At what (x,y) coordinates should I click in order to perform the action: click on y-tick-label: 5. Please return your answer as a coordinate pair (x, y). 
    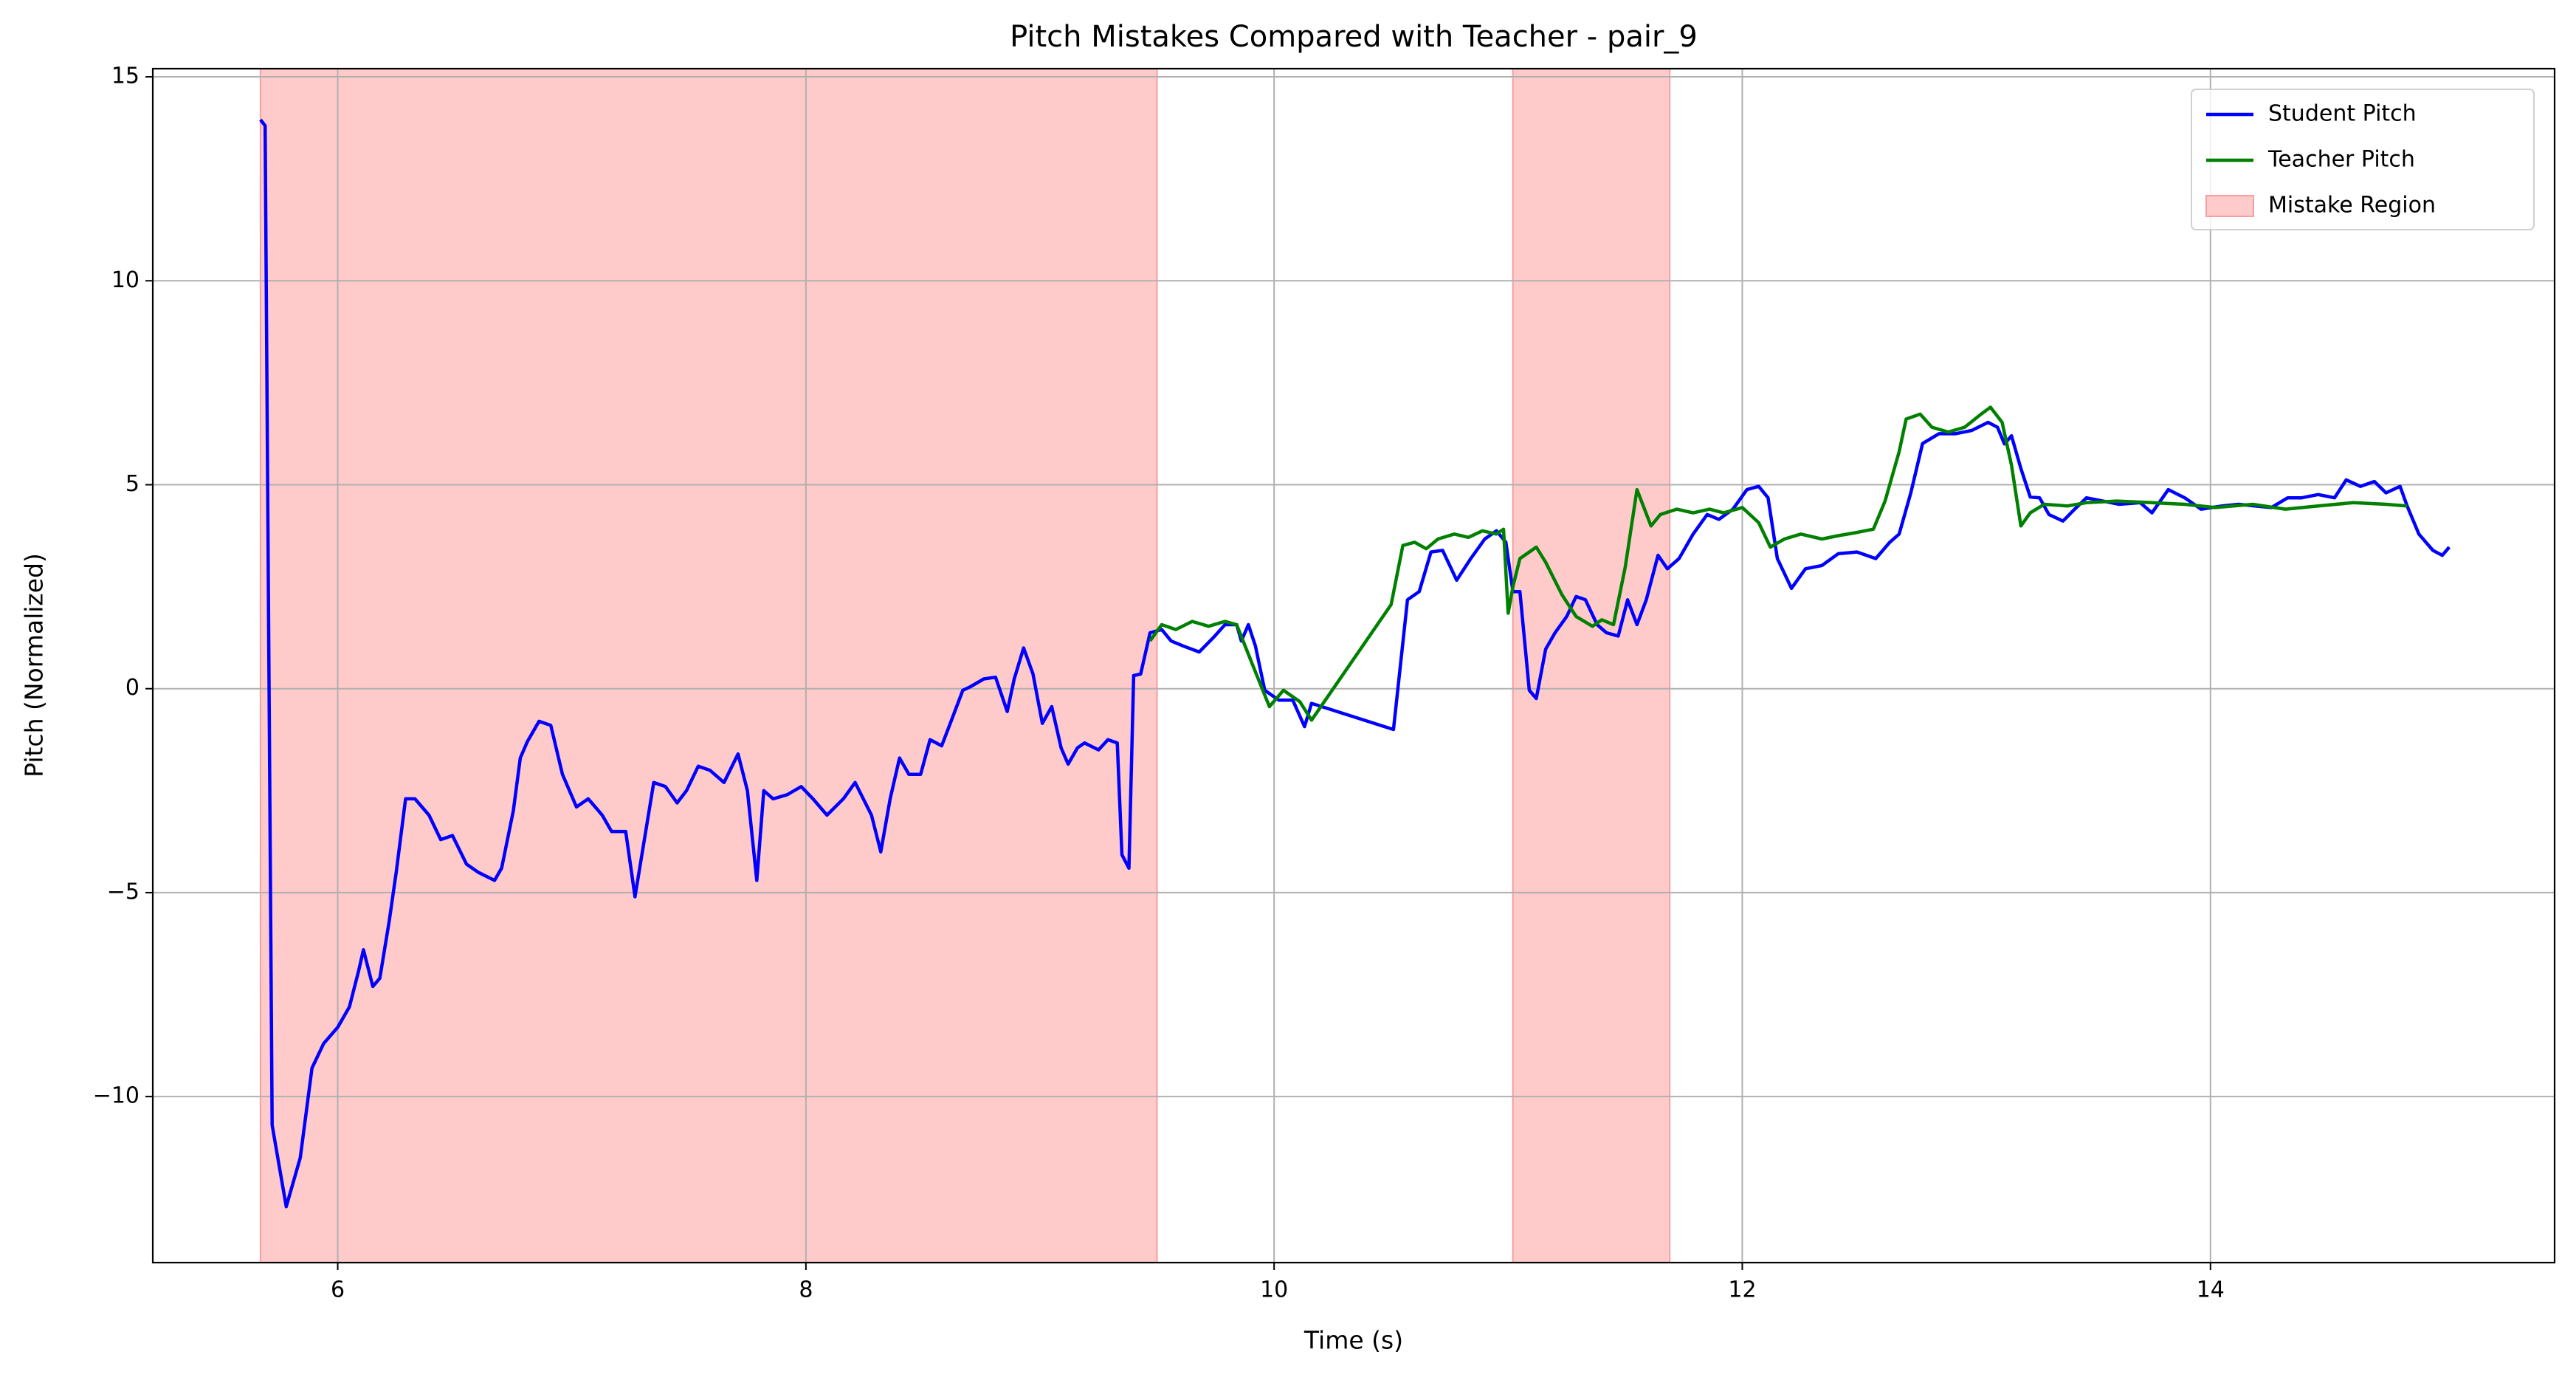
    Looking at the image, I should click on (132, 484).